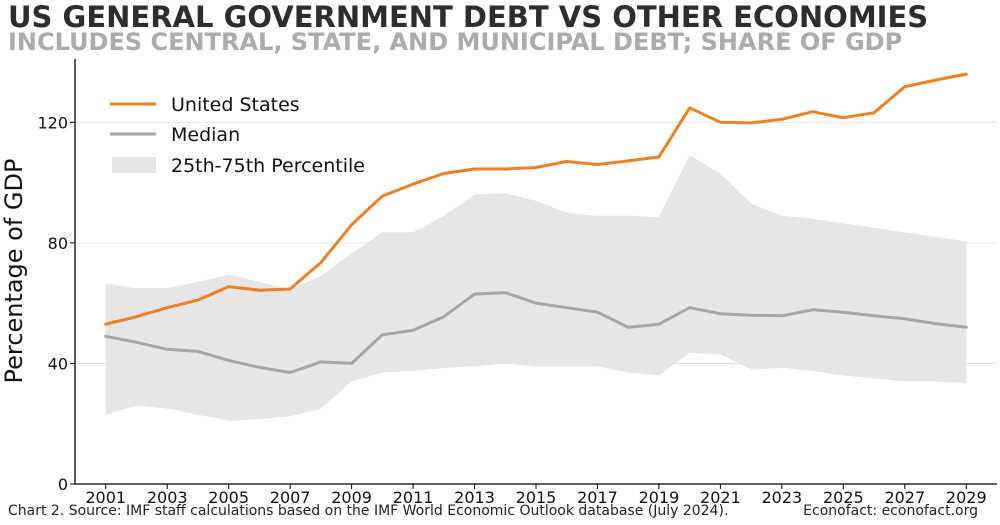 The height and width of the screenshot is (525, 1000). I want to click on x-tick-label-2009: 2009, so click(351, 497).